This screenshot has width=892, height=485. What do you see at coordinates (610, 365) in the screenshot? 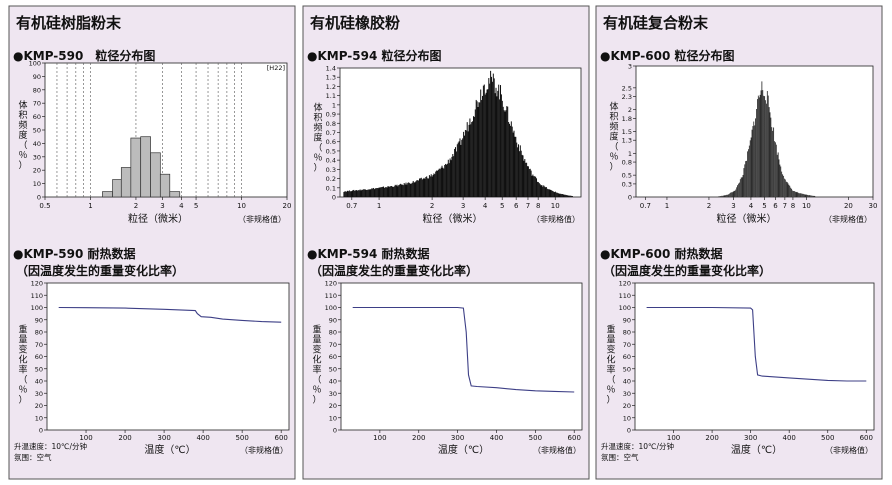
I see `heat-y-axis-label: 重量变化率（％）` at bounding box center [610, 365].